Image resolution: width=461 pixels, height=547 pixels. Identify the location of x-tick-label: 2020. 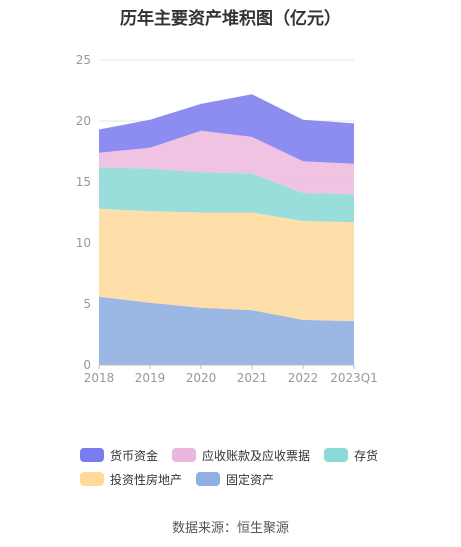
(201, 378).